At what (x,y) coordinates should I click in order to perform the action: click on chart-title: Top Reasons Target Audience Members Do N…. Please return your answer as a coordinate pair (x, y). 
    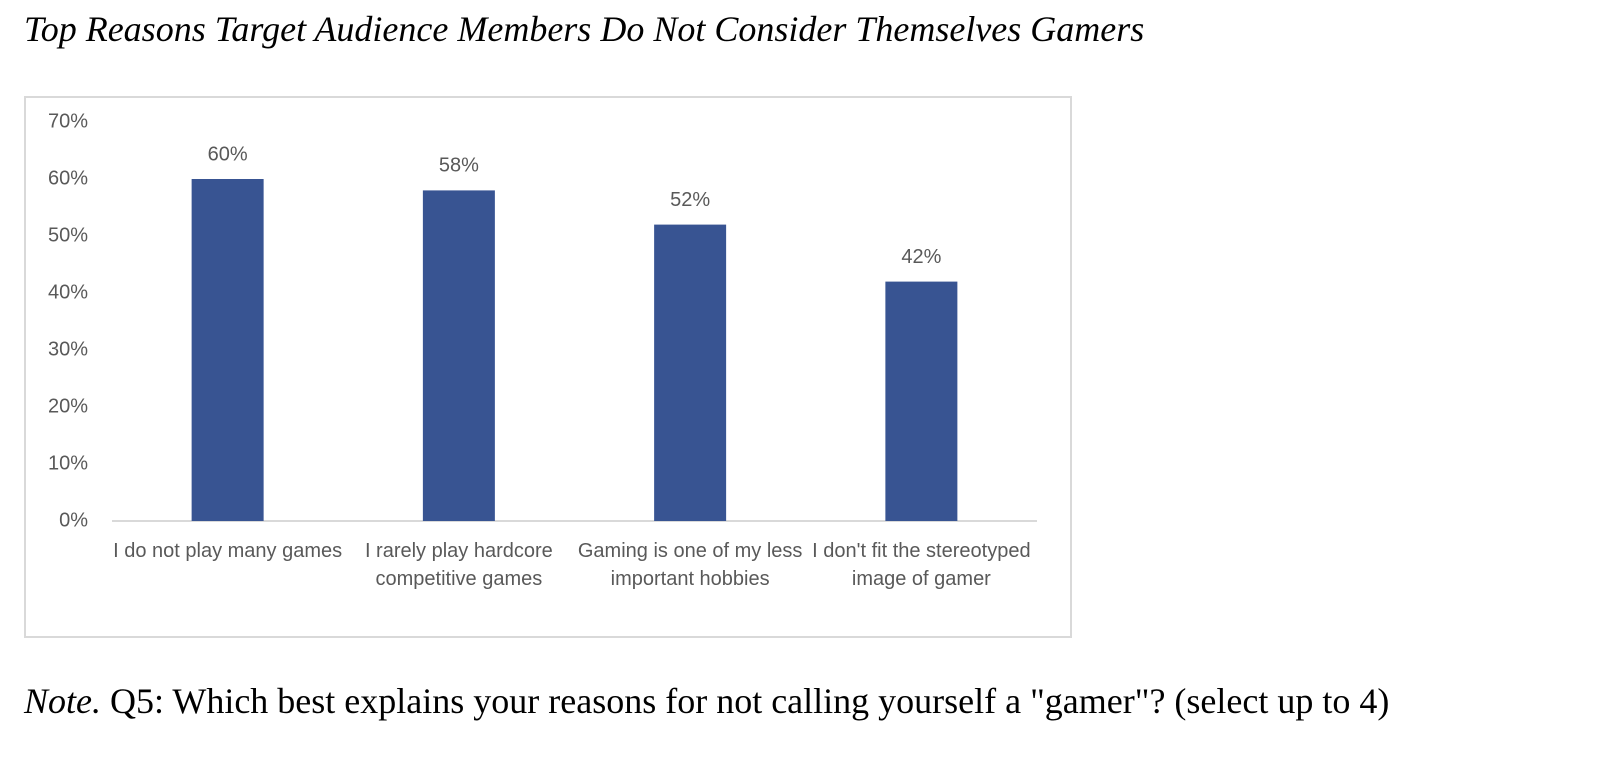
    Looking at the image, I should click on (584, 29).